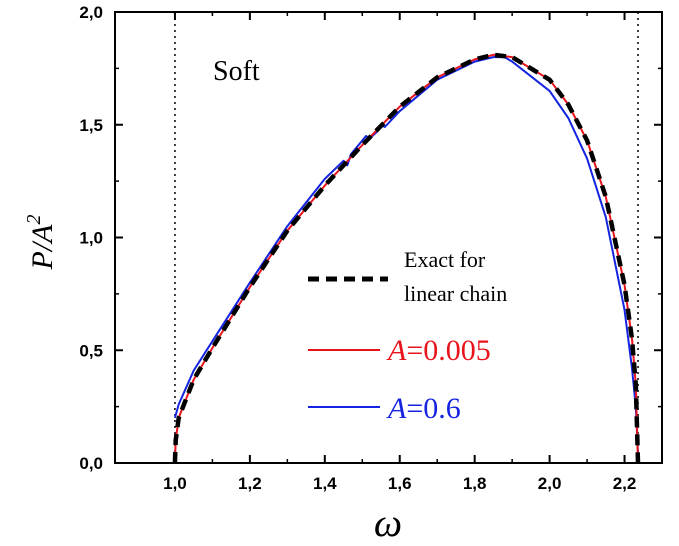 This screenshot has width=679, height=546. What do you see at coordinates (91, 238) in the screenshot?
I see `y-tick-label-2: 1,0` at bounding box center [91, 238].